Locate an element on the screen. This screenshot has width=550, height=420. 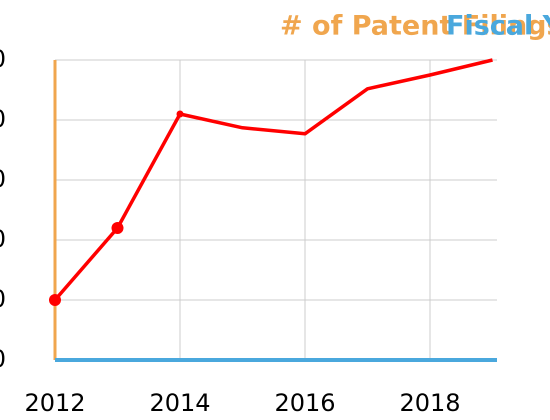
y-tick-label: 30 is located at coordinates (3, 179).